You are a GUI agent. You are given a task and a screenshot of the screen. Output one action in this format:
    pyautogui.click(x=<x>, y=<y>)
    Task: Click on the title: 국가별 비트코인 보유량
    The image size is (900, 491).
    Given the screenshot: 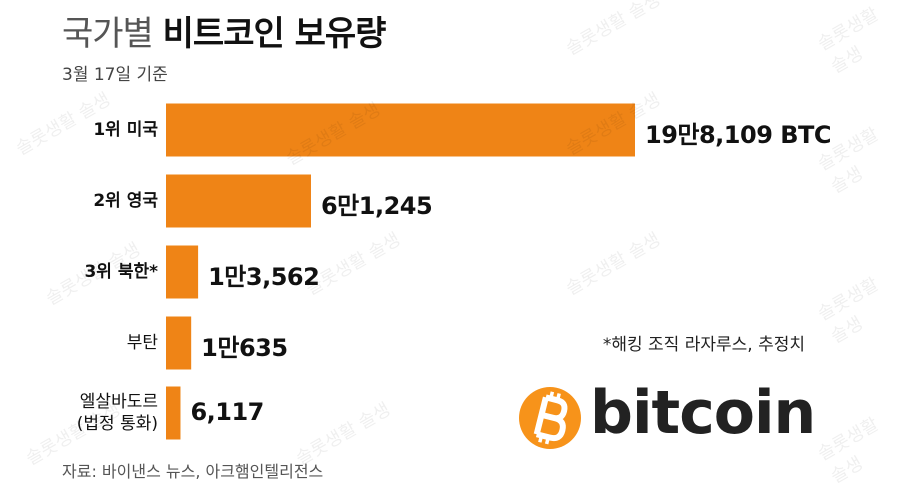 What is the action you would take?
    pyautogui.click(x=224, y=30)
    